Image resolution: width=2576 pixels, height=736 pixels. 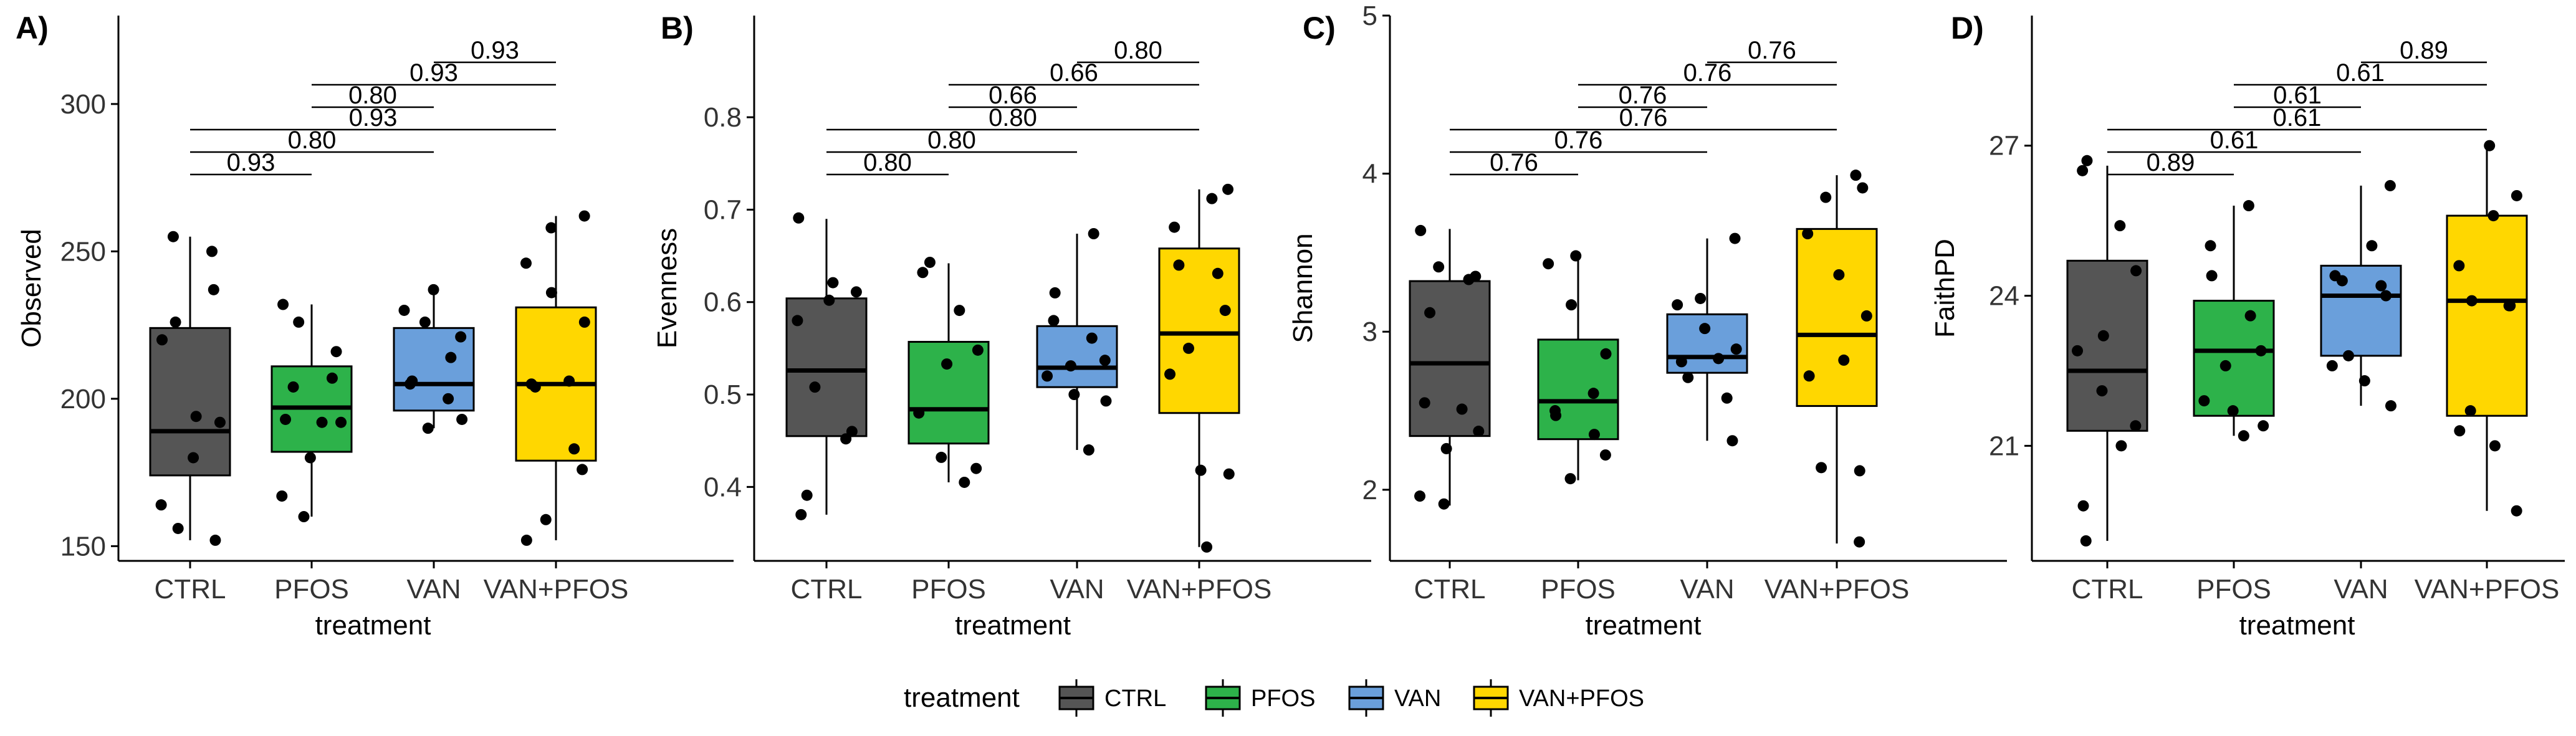 What do you see at coordinates (1199, 590) in the screenshot?
I see `x-tick-label: VAN+PFOS` at bounding box center [1199, 590].